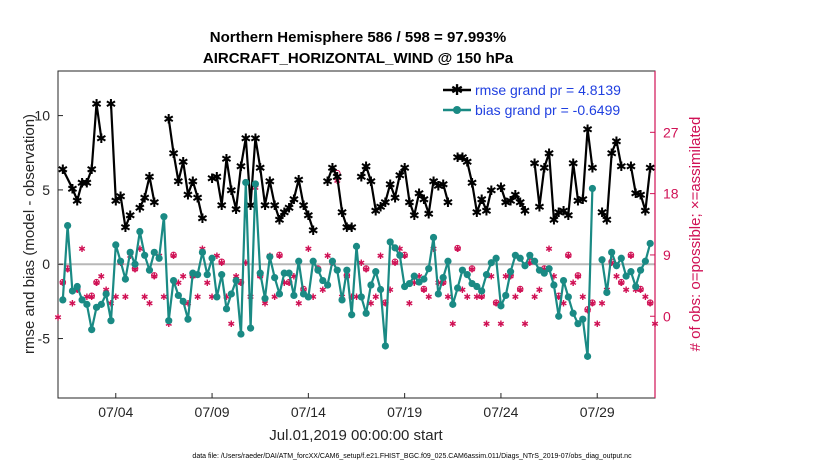  Describe the element at coordinates (667, 255) in the screenshot. I see `y2-tick-label: 9` at that location.